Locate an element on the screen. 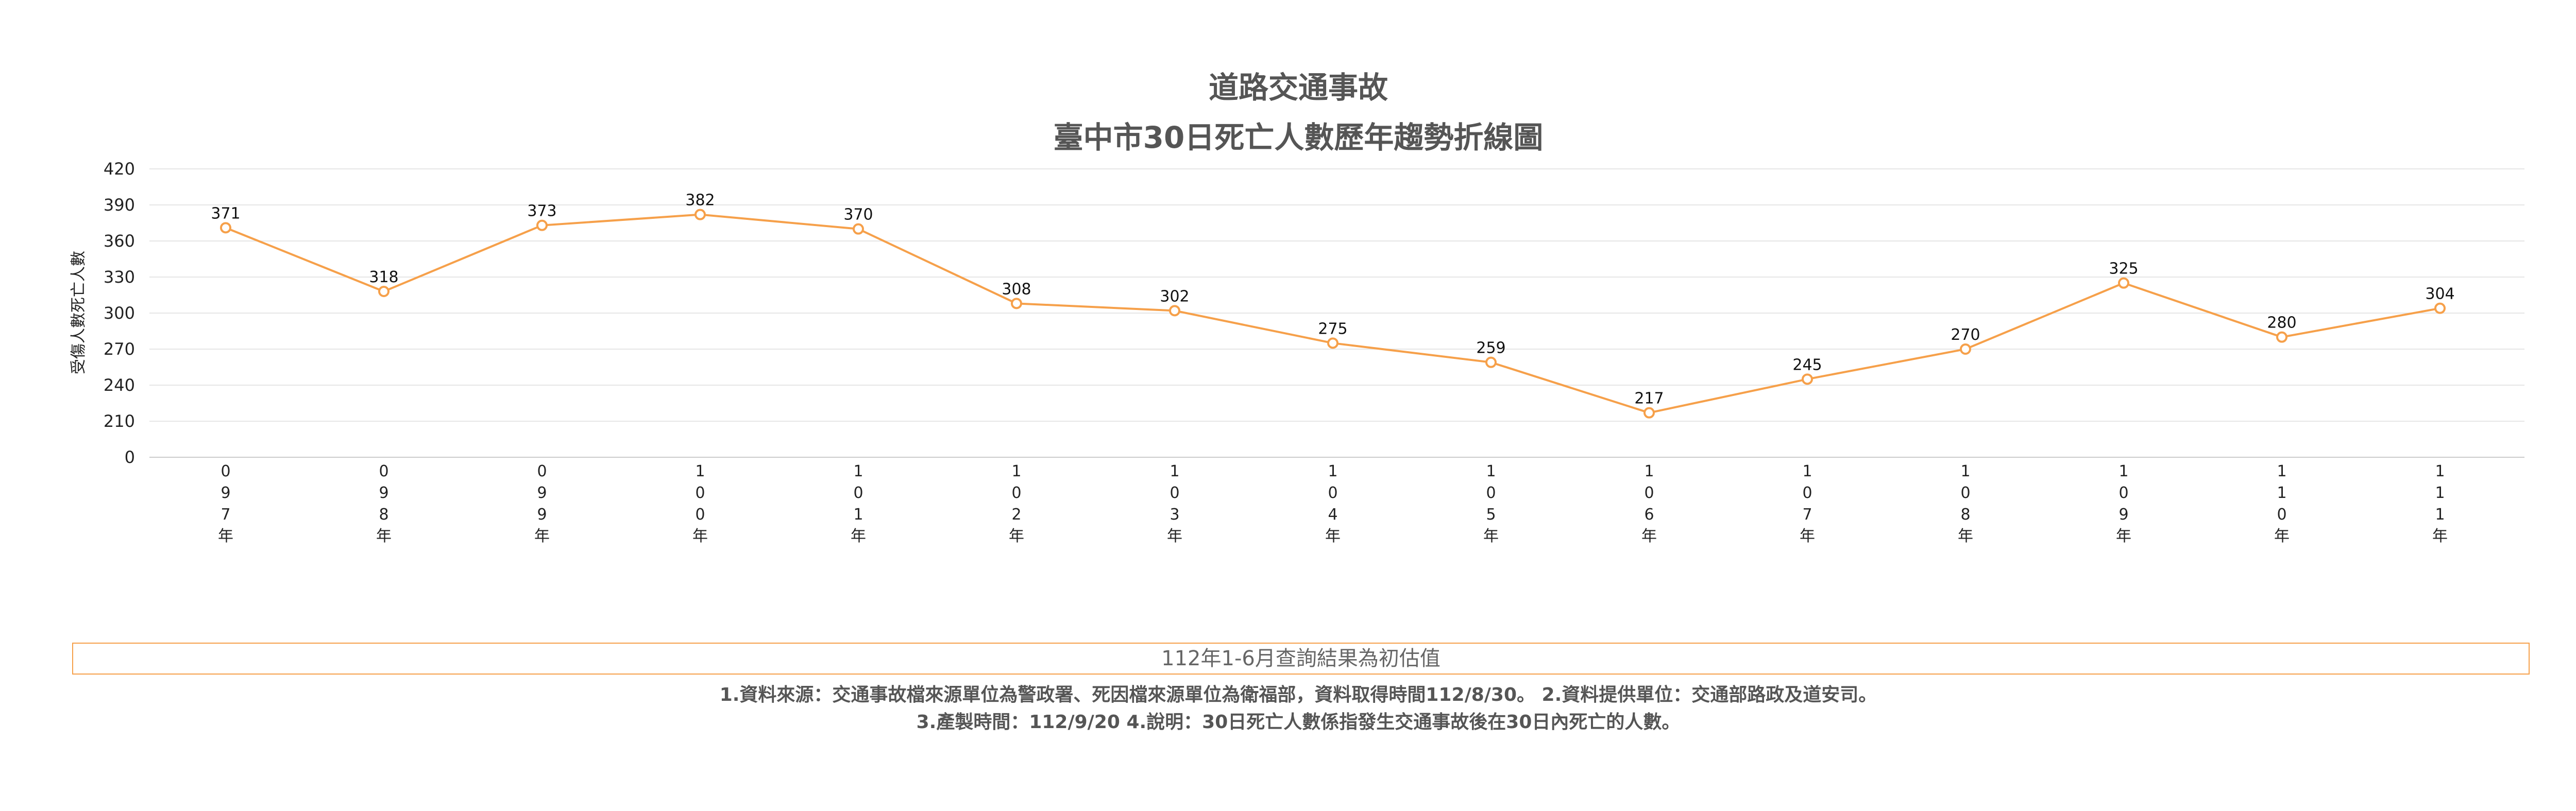  y-tick-label: 0 is located at coordinates (130, 457).